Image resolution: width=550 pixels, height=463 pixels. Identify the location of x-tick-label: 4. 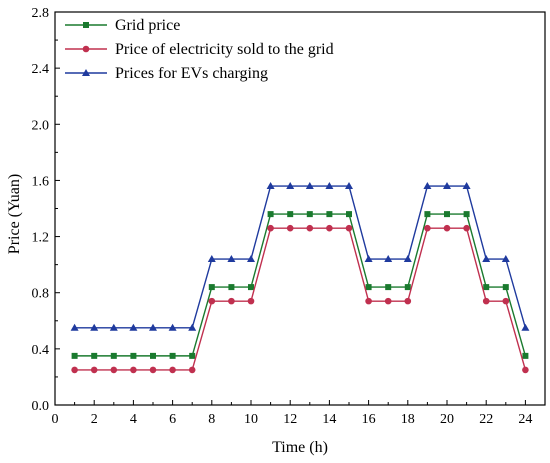
(133, 419).